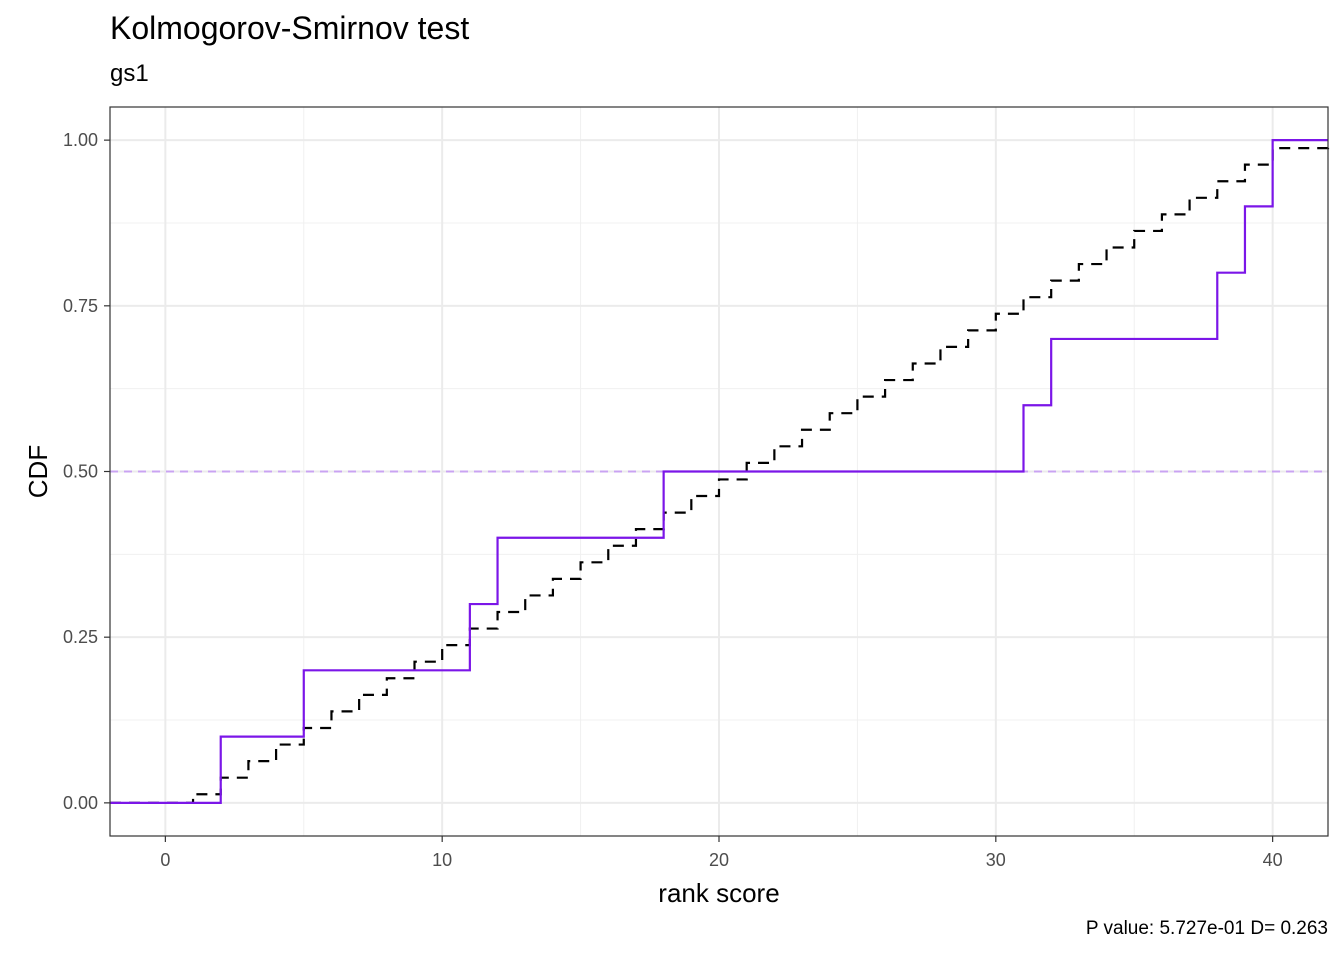 This screenshot has height=960, width=1344. I want to click on chart-title: Kolmogorov-Smirnov test, so click(290, 28).